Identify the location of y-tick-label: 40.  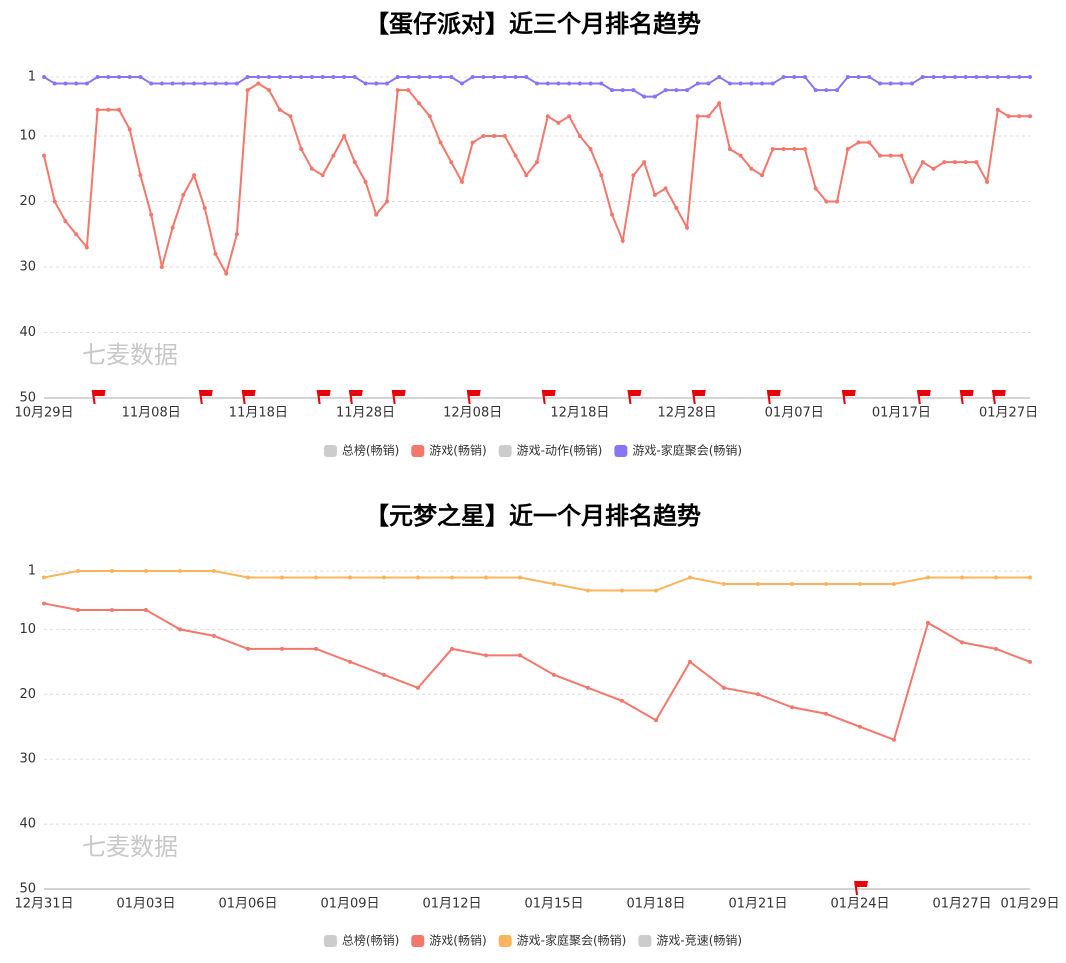
(27, 824).